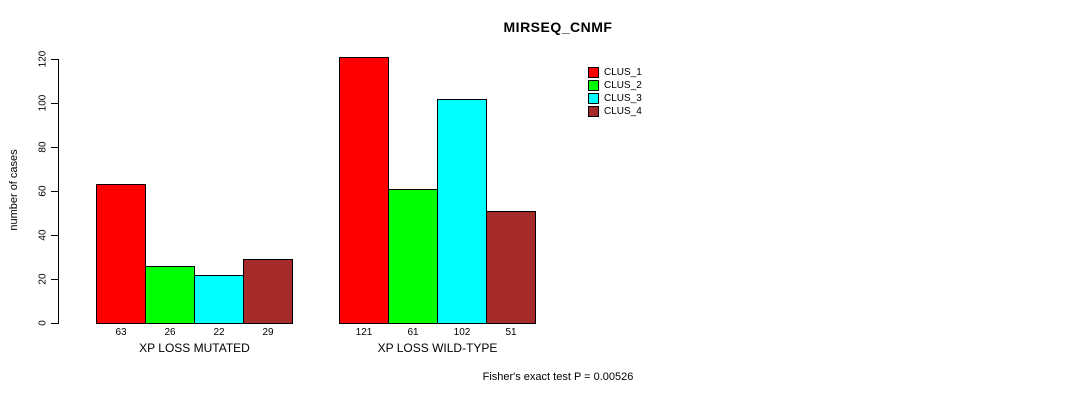 The height and width of the screenshot is (400, 1090). What do you see at coordinates (219, 299) in the screenshot?
I see `bar-clus-3-xp-loss-mutated` at bounding box center [219, 299].